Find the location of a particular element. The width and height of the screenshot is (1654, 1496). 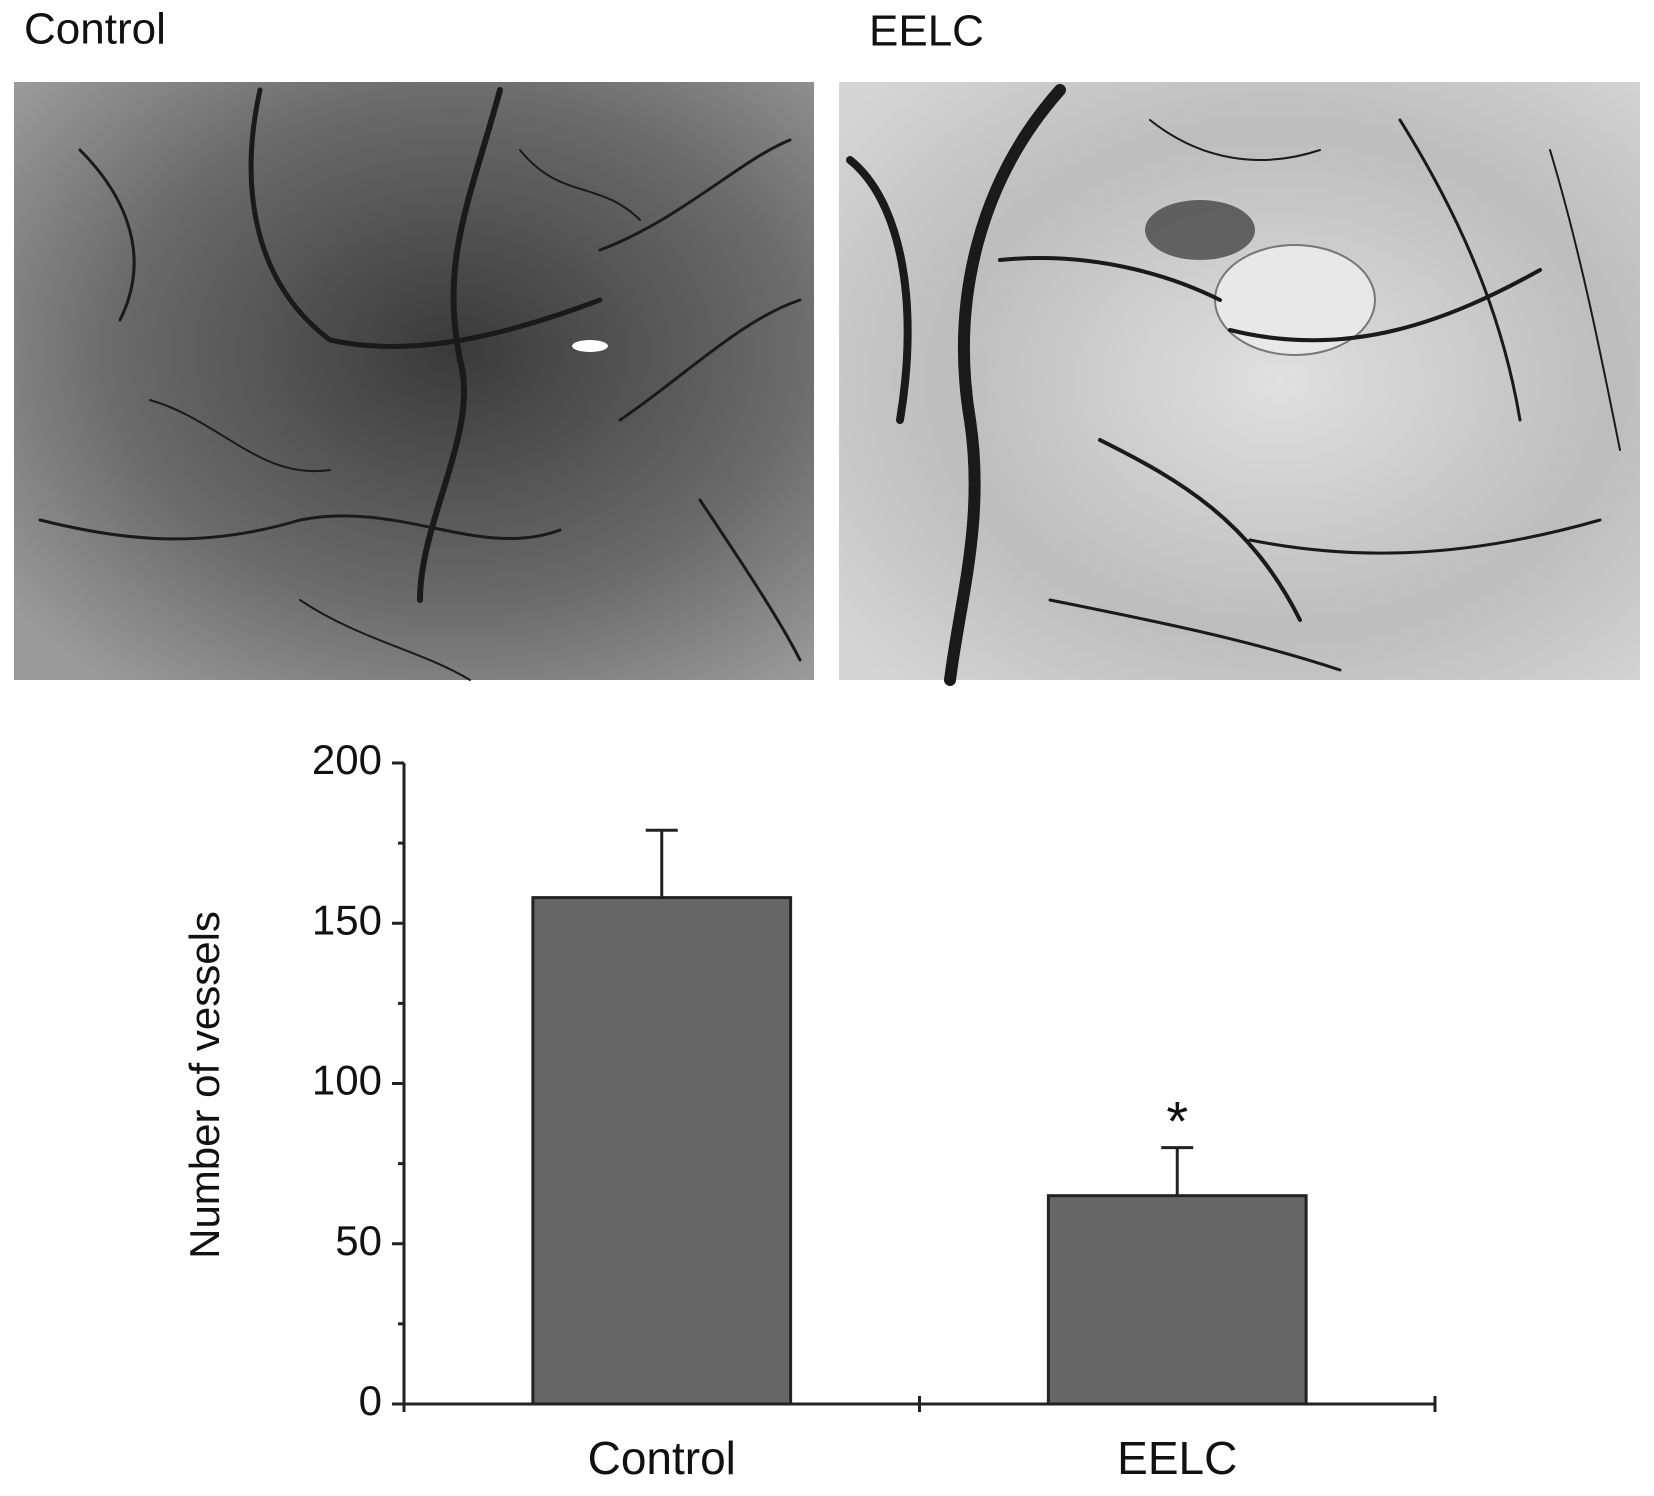

y-tick-label: 150 is located at coordinates (347, 919).